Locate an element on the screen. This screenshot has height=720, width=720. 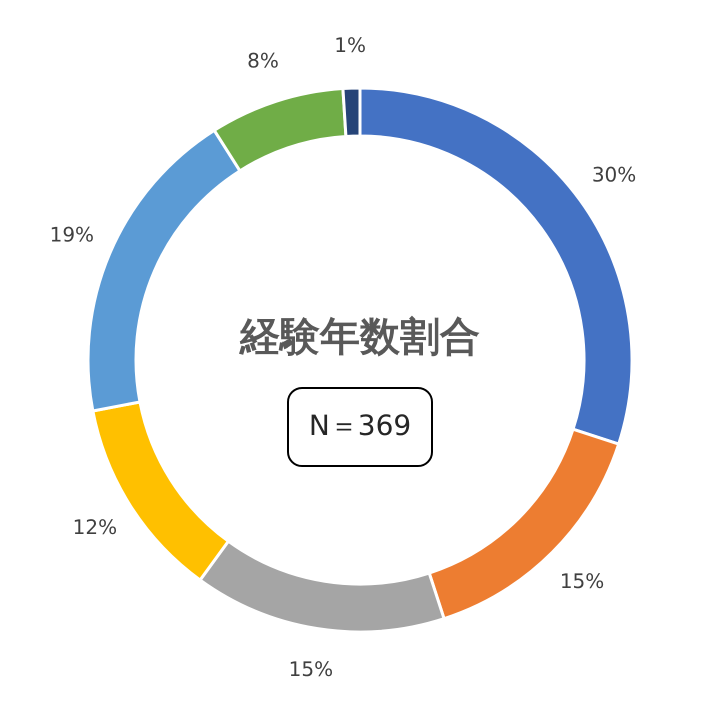
data-label: 12% is located at coordinates (95, 527).